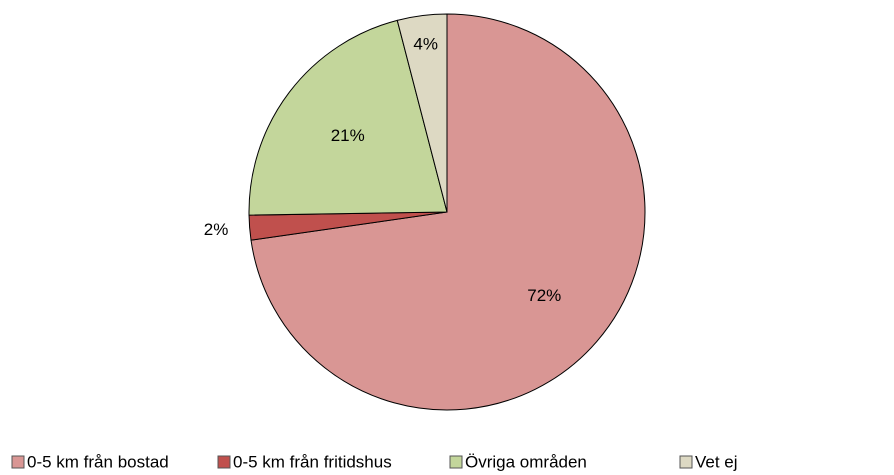 The image size is (894, 475). I want to click on data-label: 2%, so click(216, 229).